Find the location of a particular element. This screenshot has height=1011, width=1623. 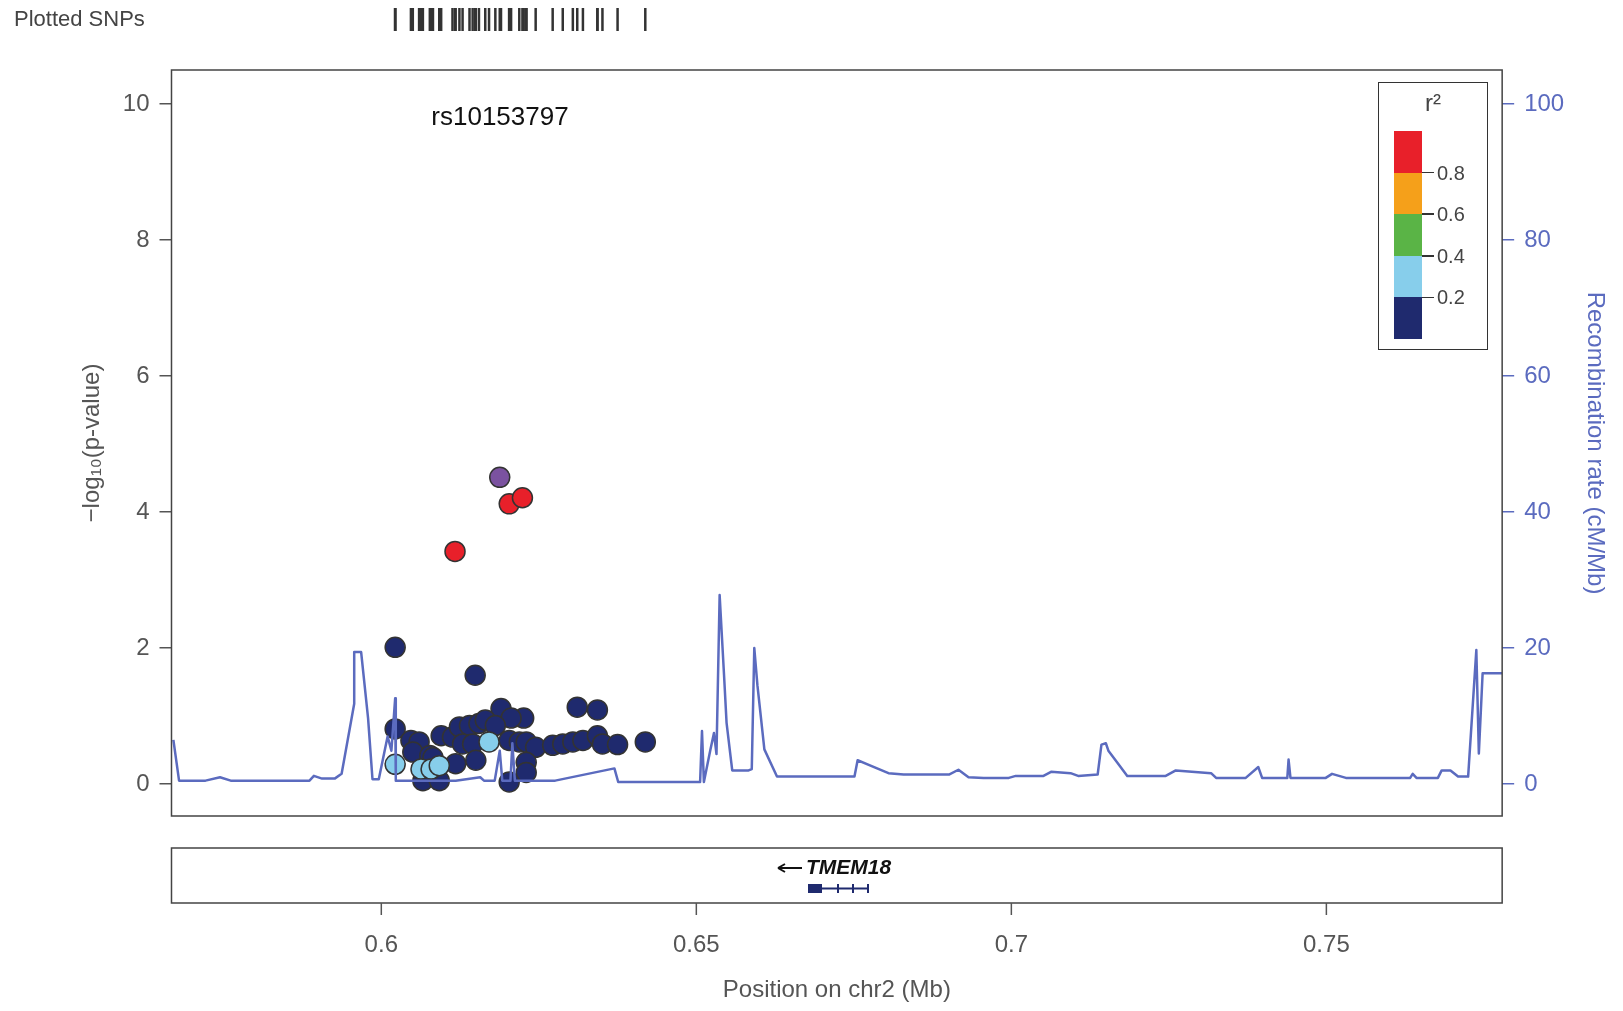

y2-tick-label: 40 is located at coordinates (1537, 510).